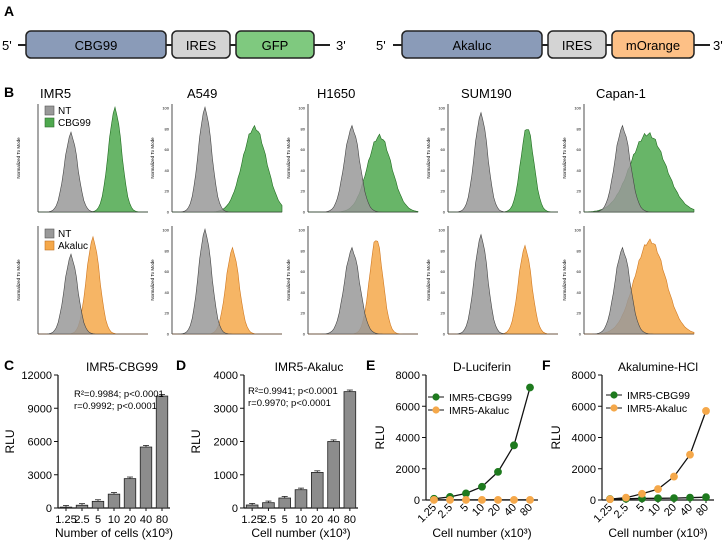 The image size is (726, 543). Describe the element at coordinates (226, 376) in the screenshot. I see `y-tick-label: 4000` at that location.